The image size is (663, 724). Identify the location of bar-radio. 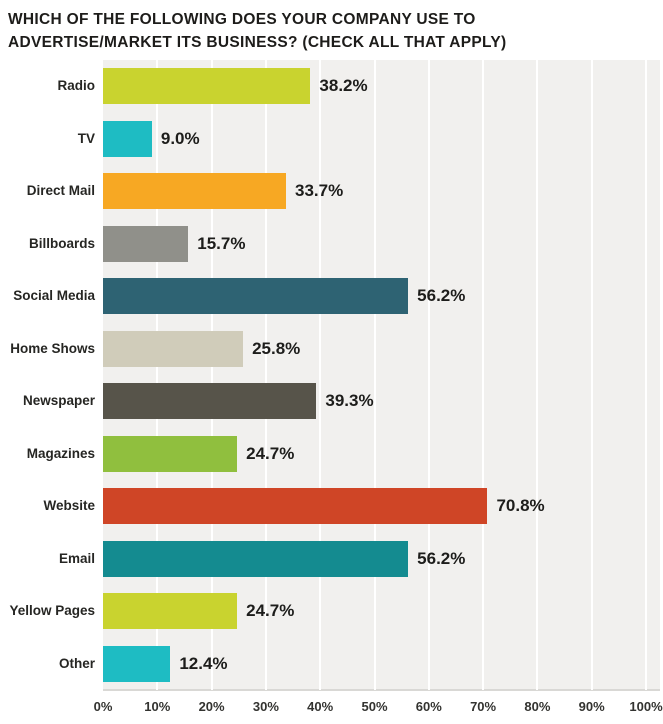
(207, 86).